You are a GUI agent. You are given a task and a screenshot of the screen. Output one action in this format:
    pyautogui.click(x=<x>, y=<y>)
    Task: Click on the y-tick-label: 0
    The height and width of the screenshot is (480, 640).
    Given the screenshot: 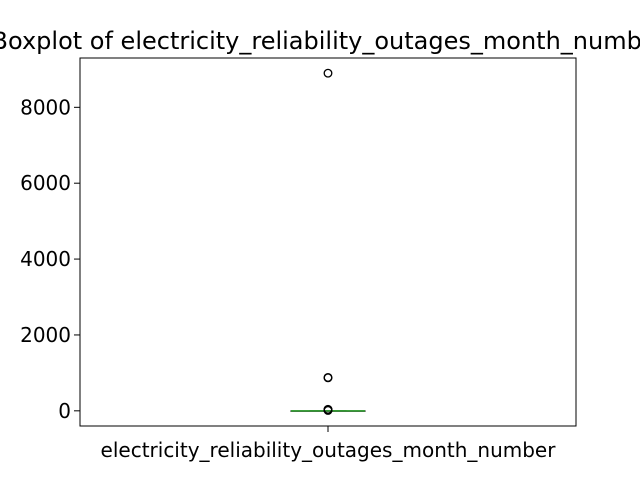 What is the action you would take?
    pyautogui.click(x=64, y=411)
    